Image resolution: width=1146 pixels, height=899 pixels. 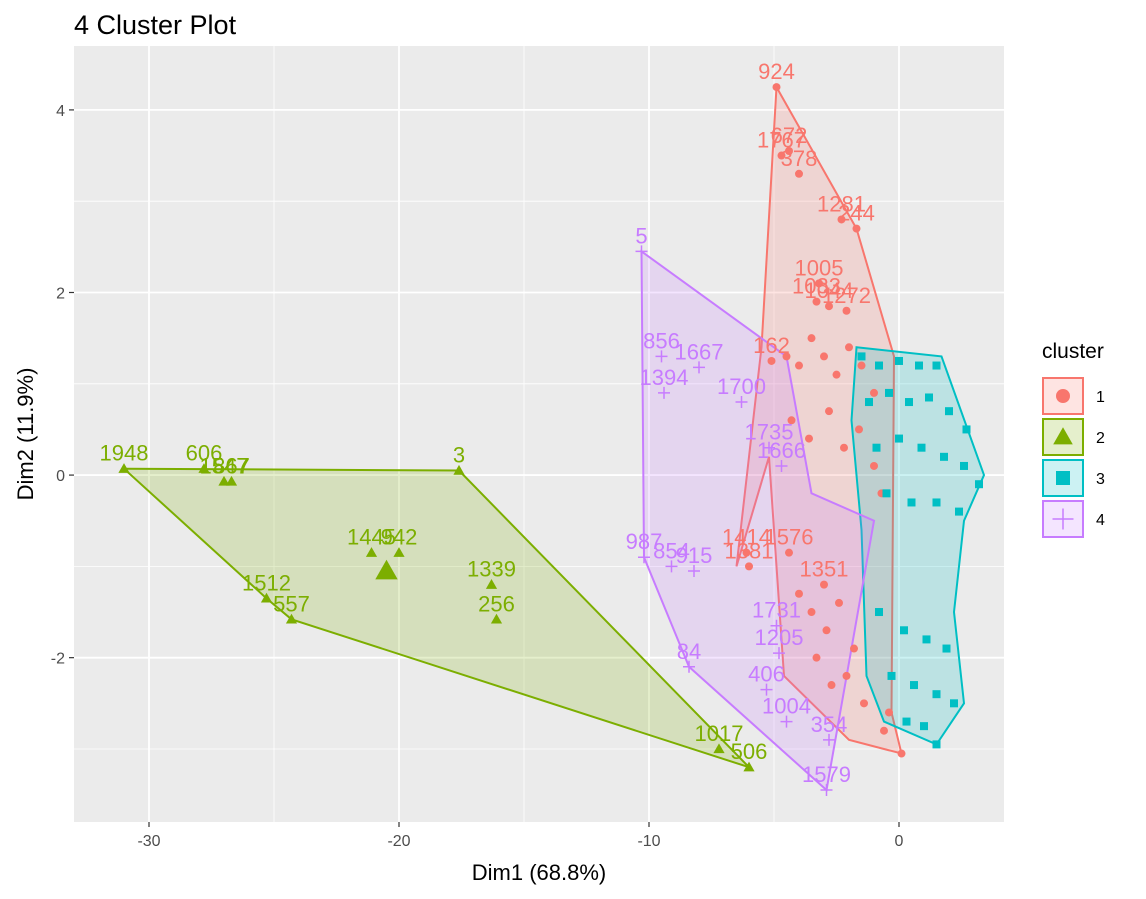 I want to click on cluster-2-point-label: 3, so click(x=459, y=455).